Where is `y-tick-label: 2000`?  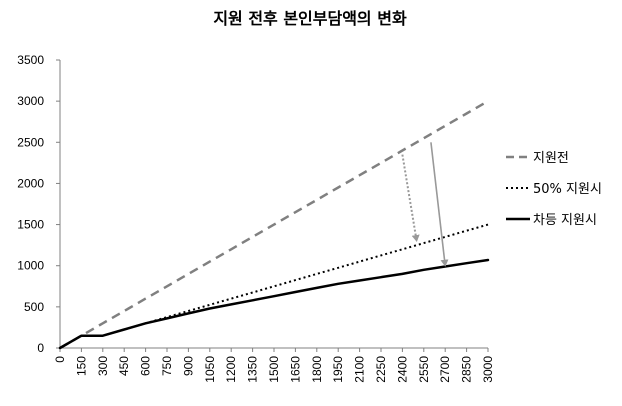
y-tick-label: 2000 is located at coordinates (30, 183).